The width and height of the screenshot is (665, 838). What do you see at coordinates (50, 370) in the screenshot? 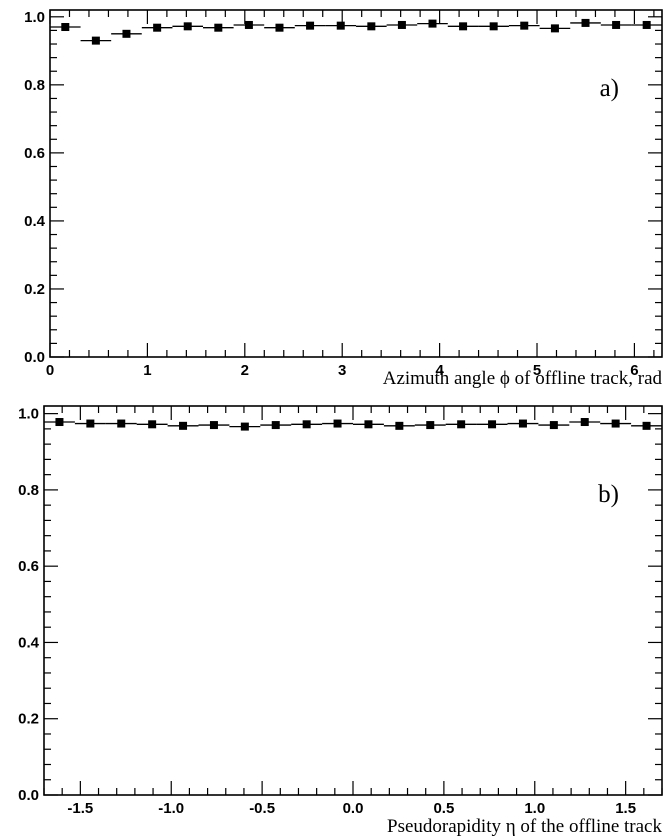
I see `panel-a-x-tick-label: 0` at bounding box center [50, 370].